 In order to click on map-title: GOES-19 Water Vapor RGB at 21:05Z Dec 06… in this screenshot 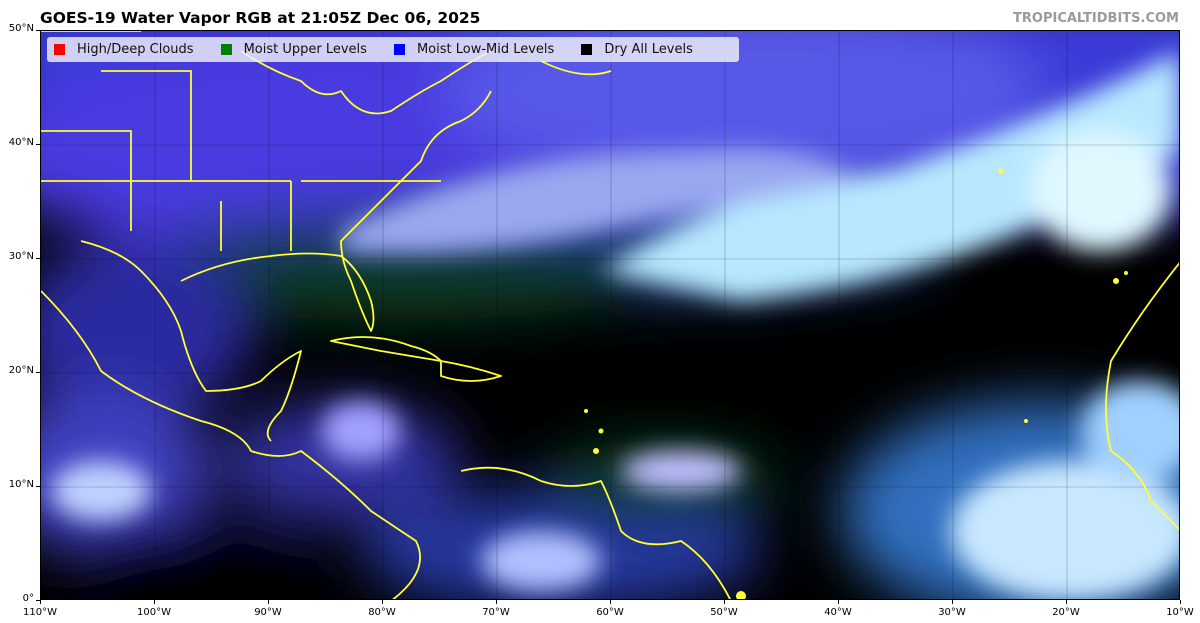, I will do `click(260, 18)`.